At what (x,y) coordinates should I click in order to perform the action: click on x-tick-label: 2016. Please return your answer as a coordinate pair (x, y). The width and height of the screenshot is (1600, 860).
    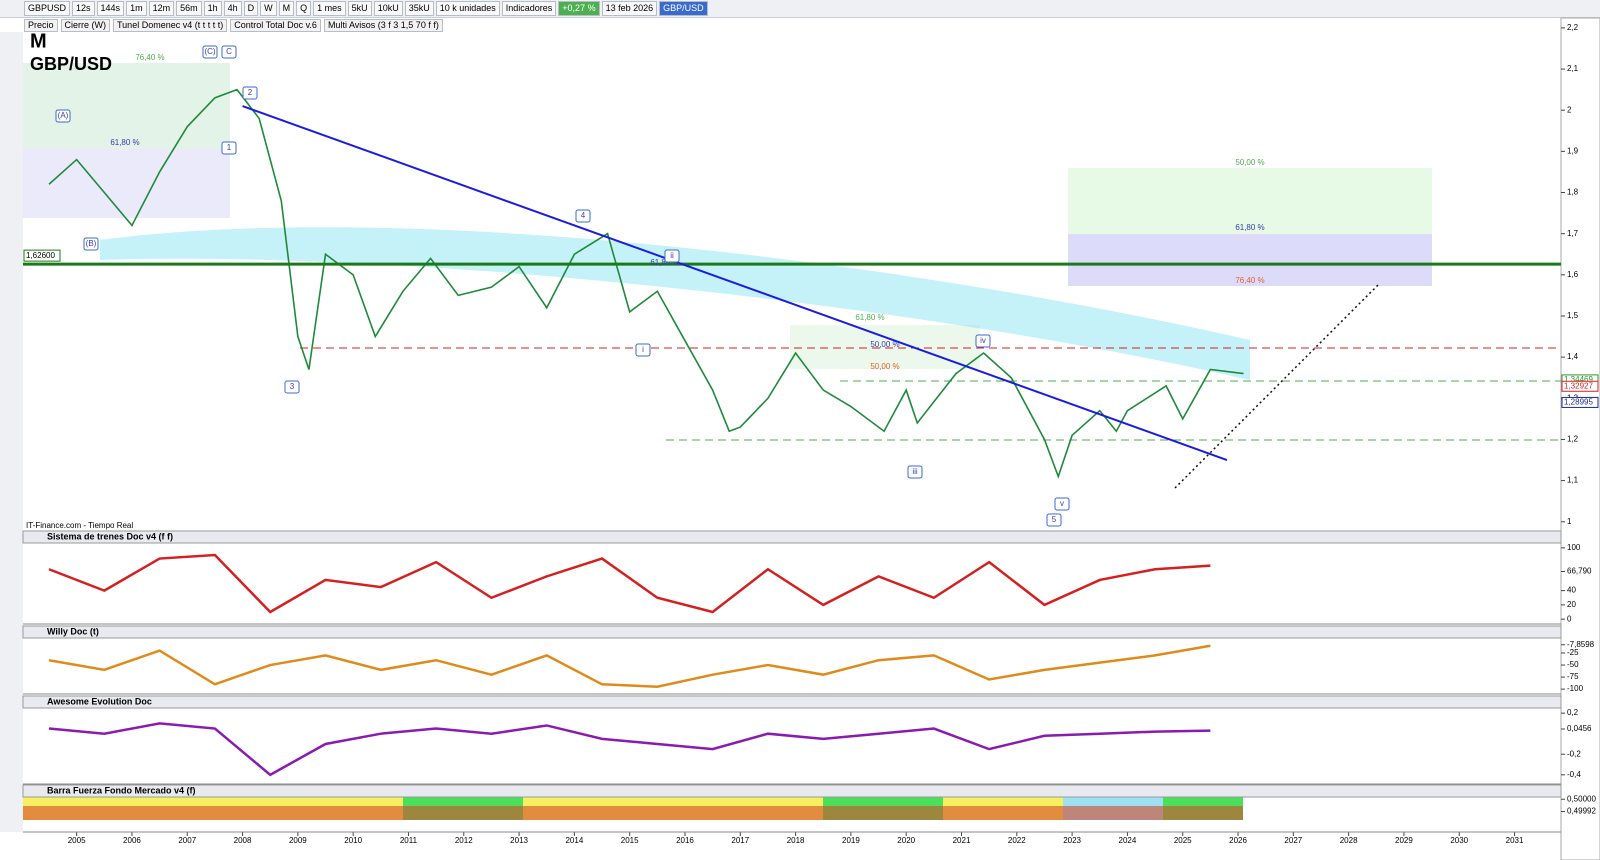
    Looking at the image, I should click on (685, 840).